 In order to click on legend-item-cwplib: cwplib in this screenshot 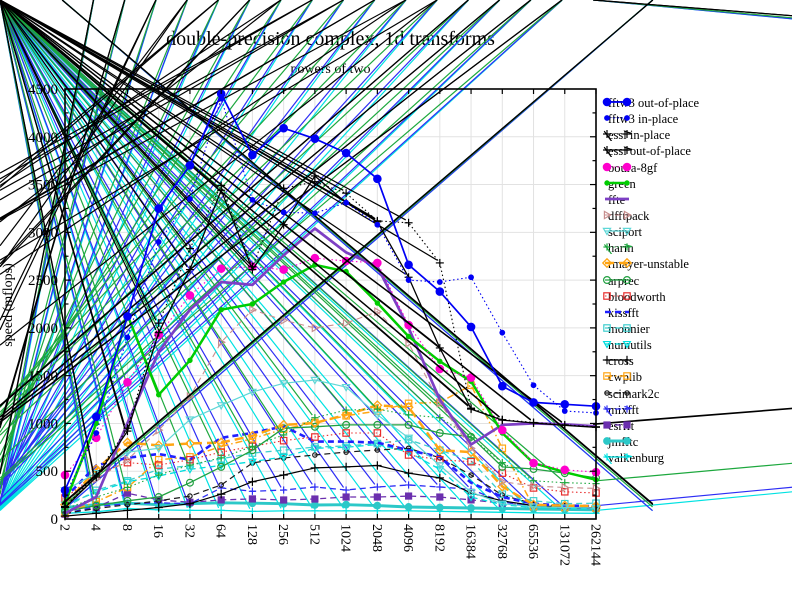, I will do `click(622, 377)`.